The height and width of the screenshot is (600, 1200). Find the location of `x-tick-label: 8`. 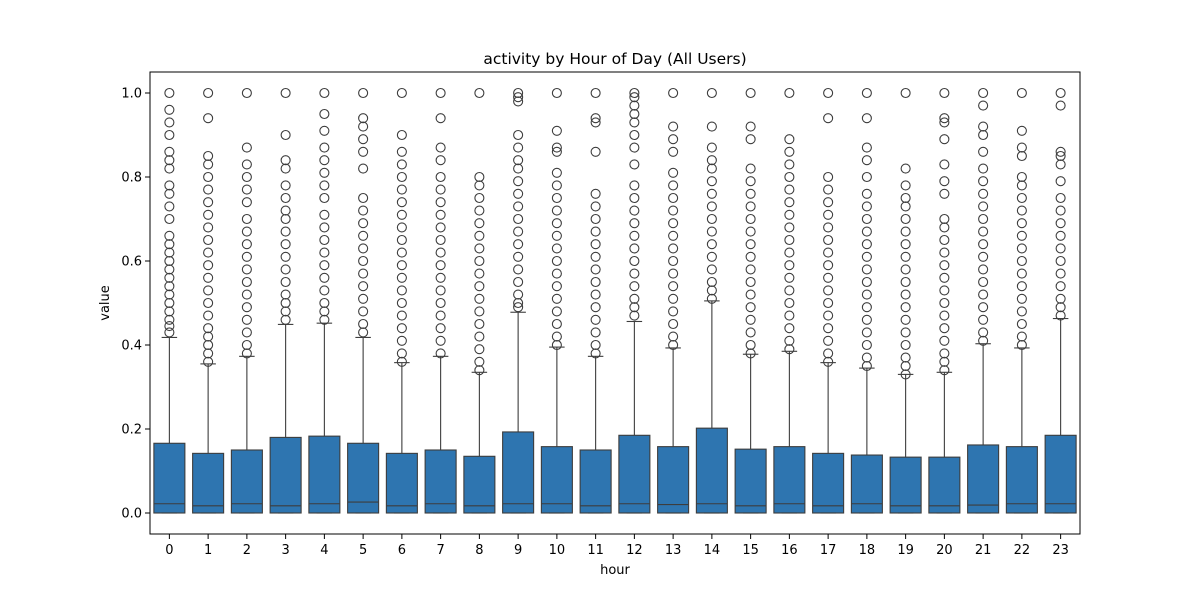

x-tick-label: 8 is located at coordinates (479, 550).